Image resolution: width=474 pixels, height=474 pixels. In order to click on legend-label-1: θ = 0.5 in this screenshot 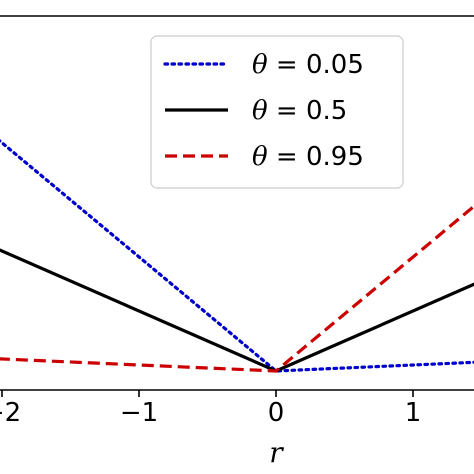, I will do `click(299, 111)`.